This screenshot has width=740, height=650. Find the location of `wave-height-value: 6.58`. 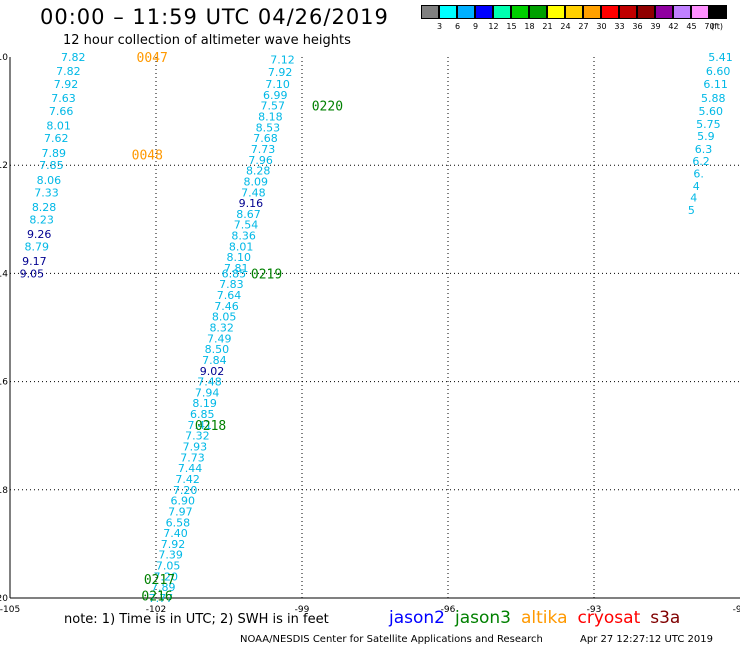

wave-height-value: 6.58 is located at coordinates (178, 522).